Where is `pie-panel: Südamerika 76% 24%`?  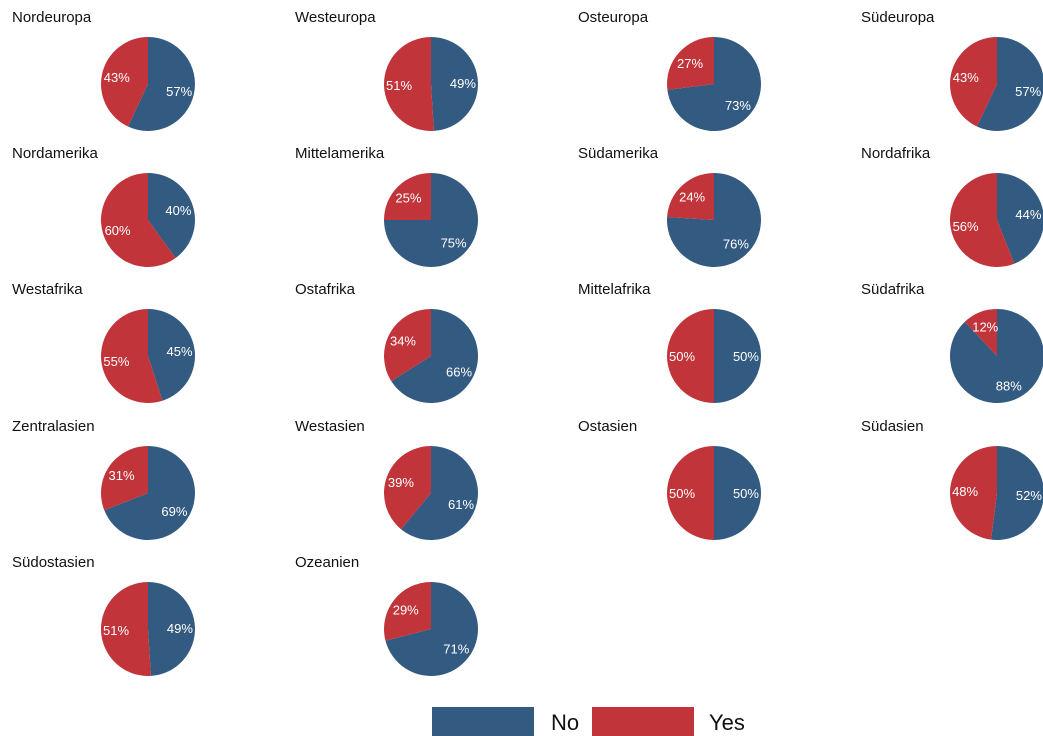
pie-panel: Südamerika 76% 24% is located at coordinates (670, 206).